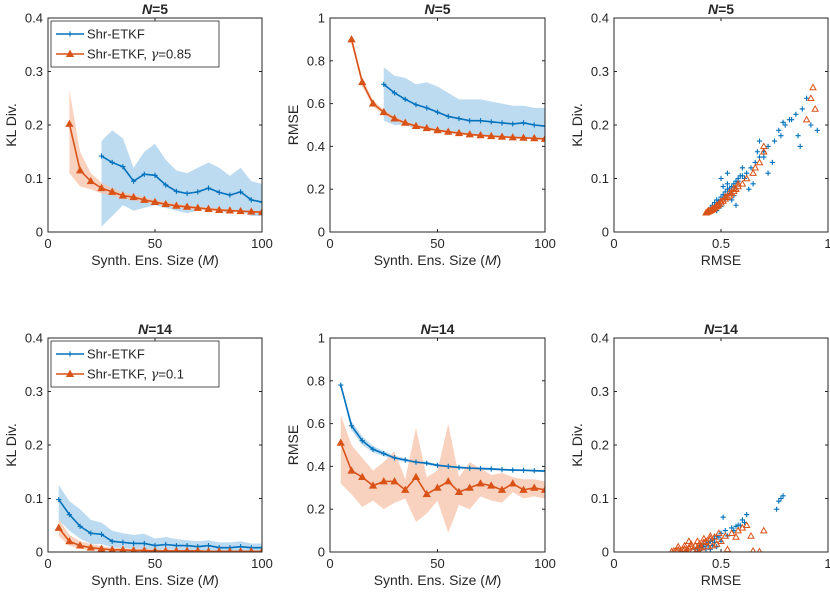 This screenshot has height=600, width=830. I want to click on subplot-p6: 0 0.5 1 0 0.1 0.2 0.3 0.4 N=14 RMSE KL Div., so click(699, 454).